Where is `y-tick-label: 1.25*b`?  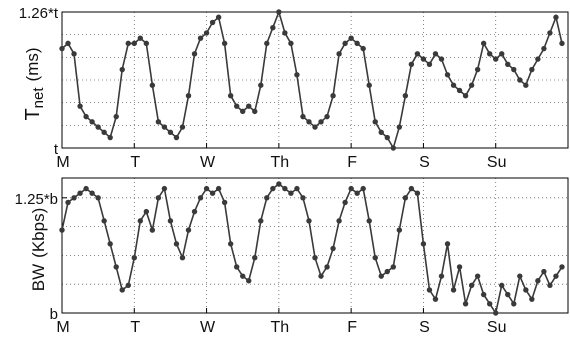 y-tick-label: 1.25*b is located at coordinates (36, 199).